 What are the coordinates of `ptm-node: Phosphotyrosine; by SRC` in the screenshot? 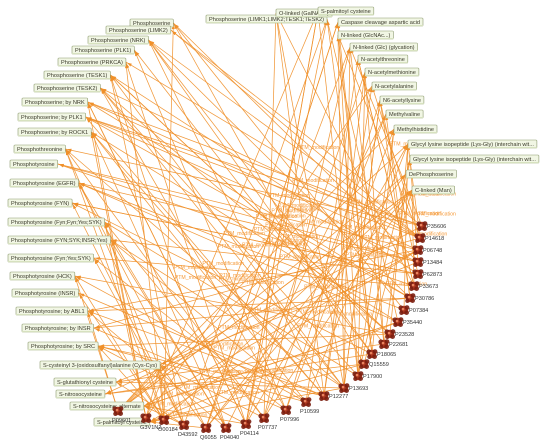 It's located at (63, 346).